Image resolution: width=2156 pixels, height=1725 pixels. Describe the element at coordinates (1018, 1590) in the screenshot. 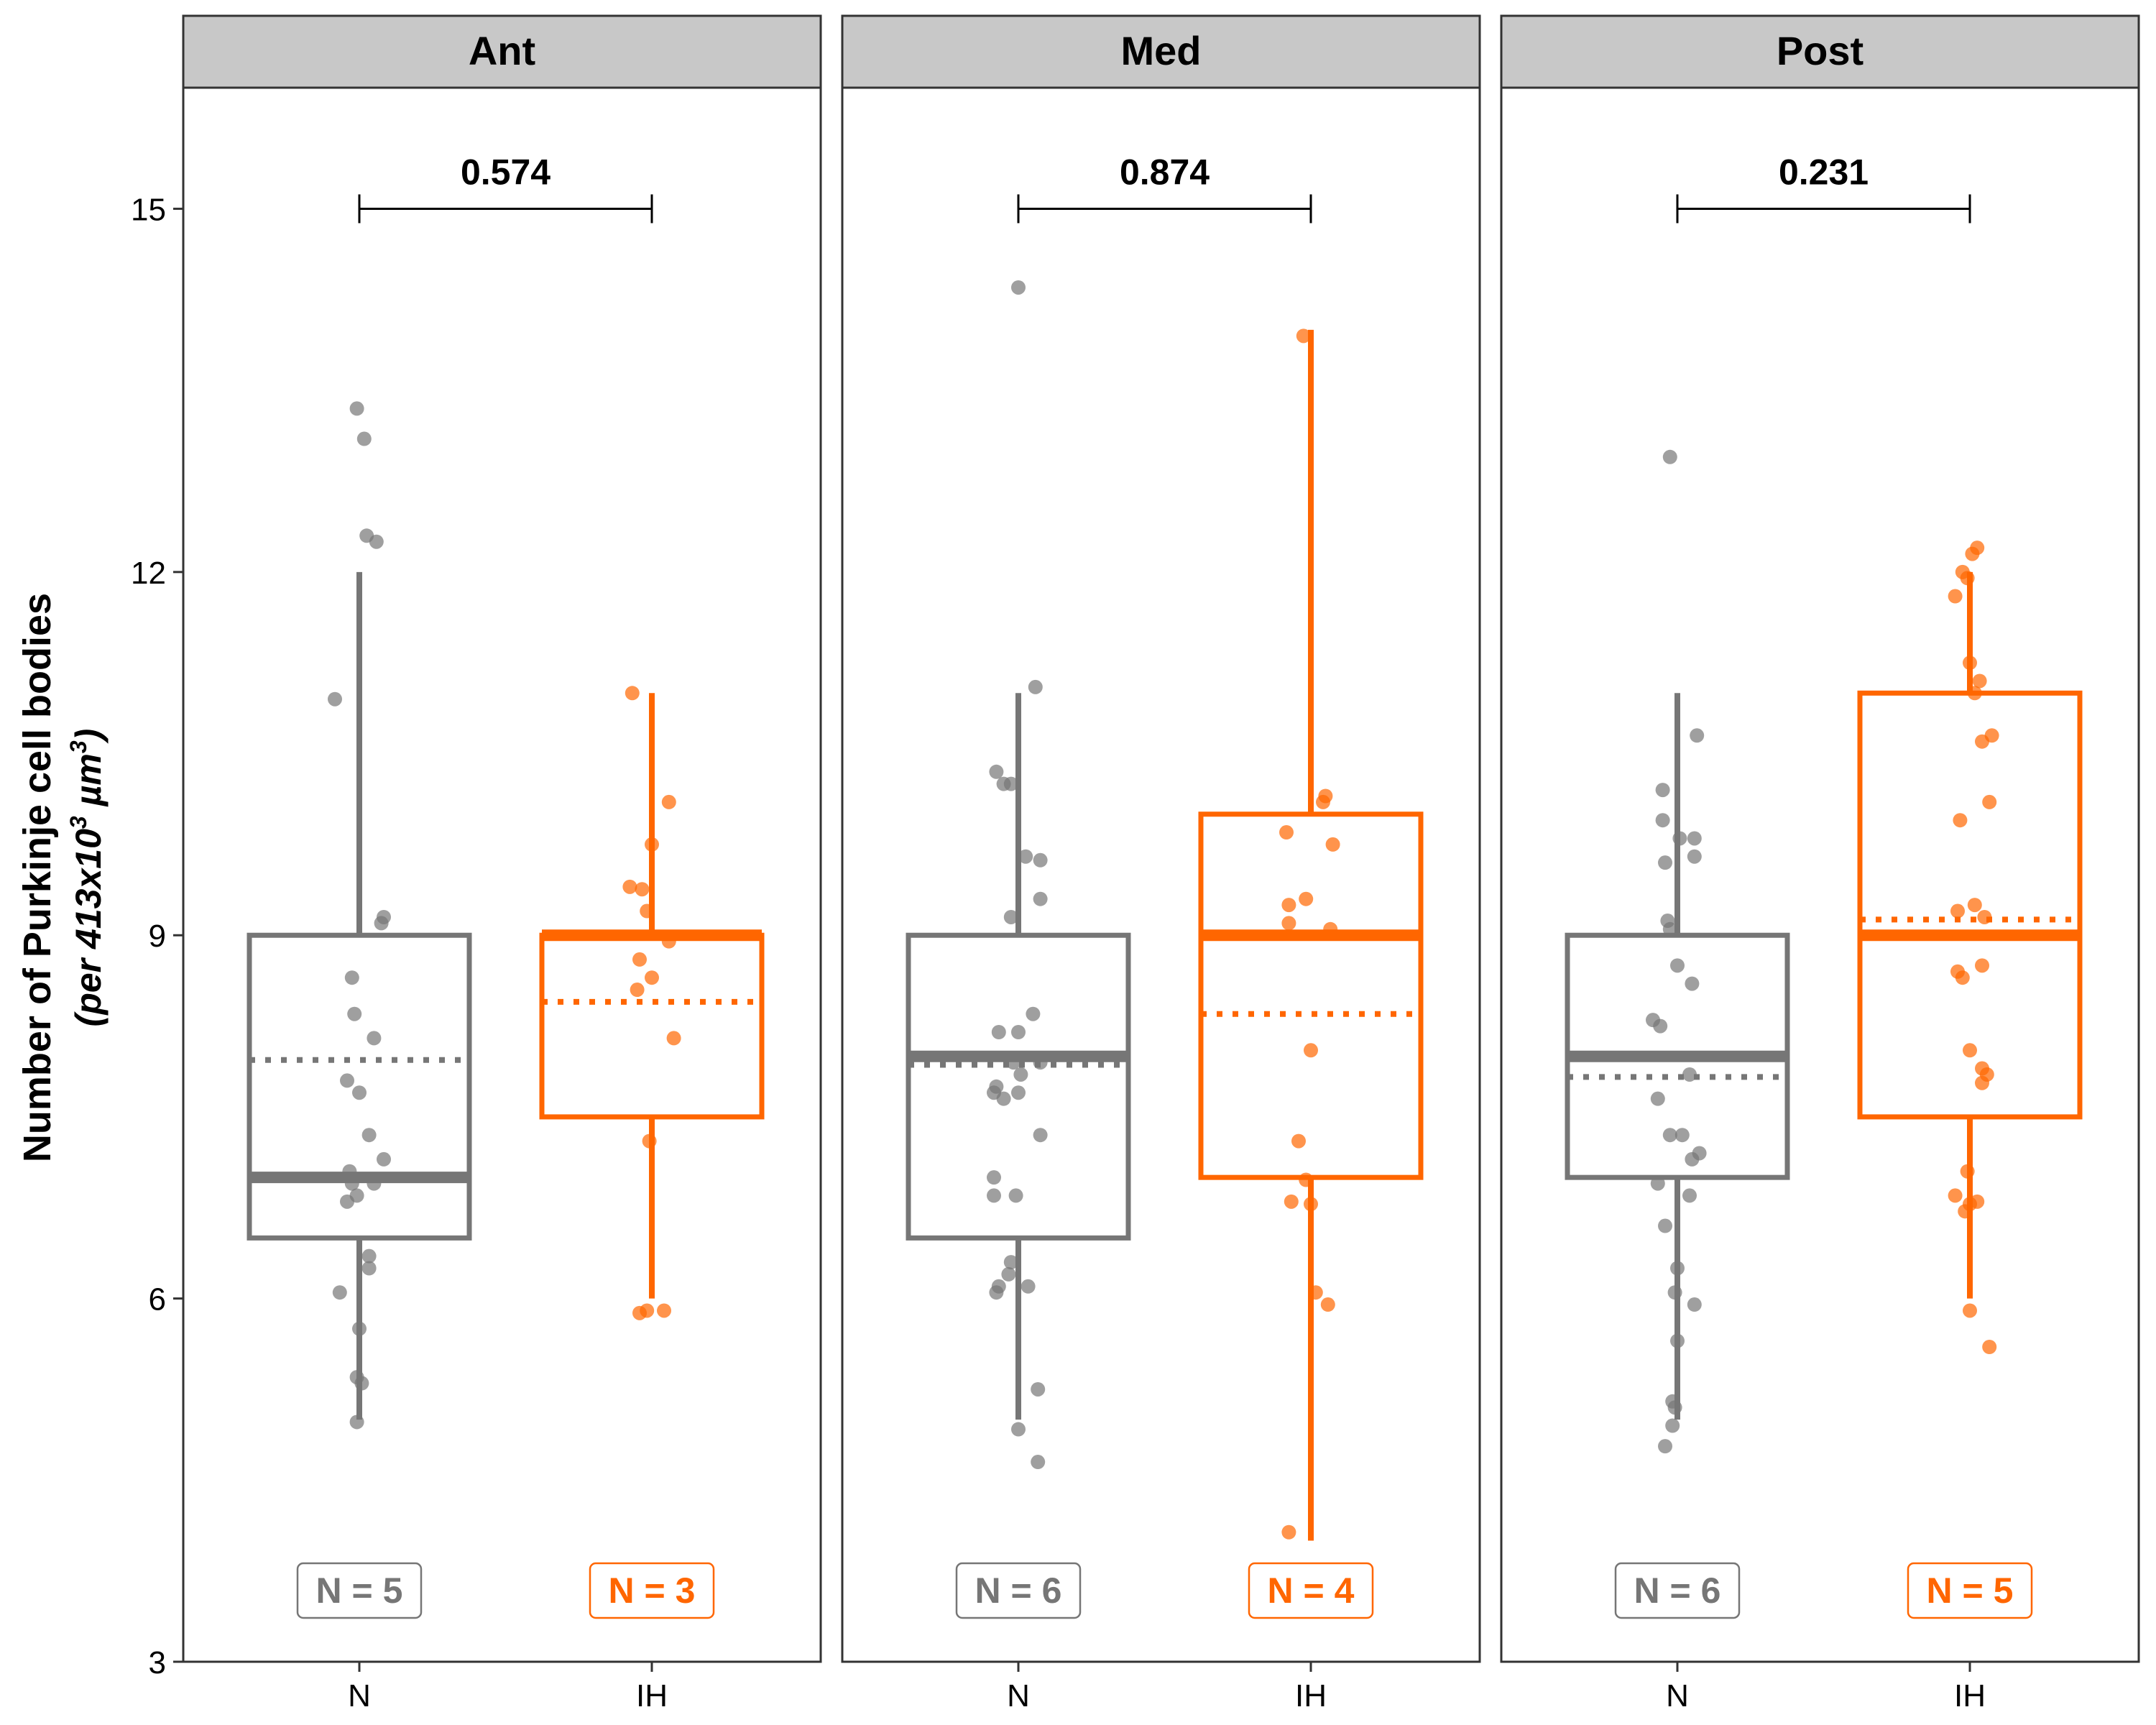

I see `sample-size-label: N = 6` at that location.